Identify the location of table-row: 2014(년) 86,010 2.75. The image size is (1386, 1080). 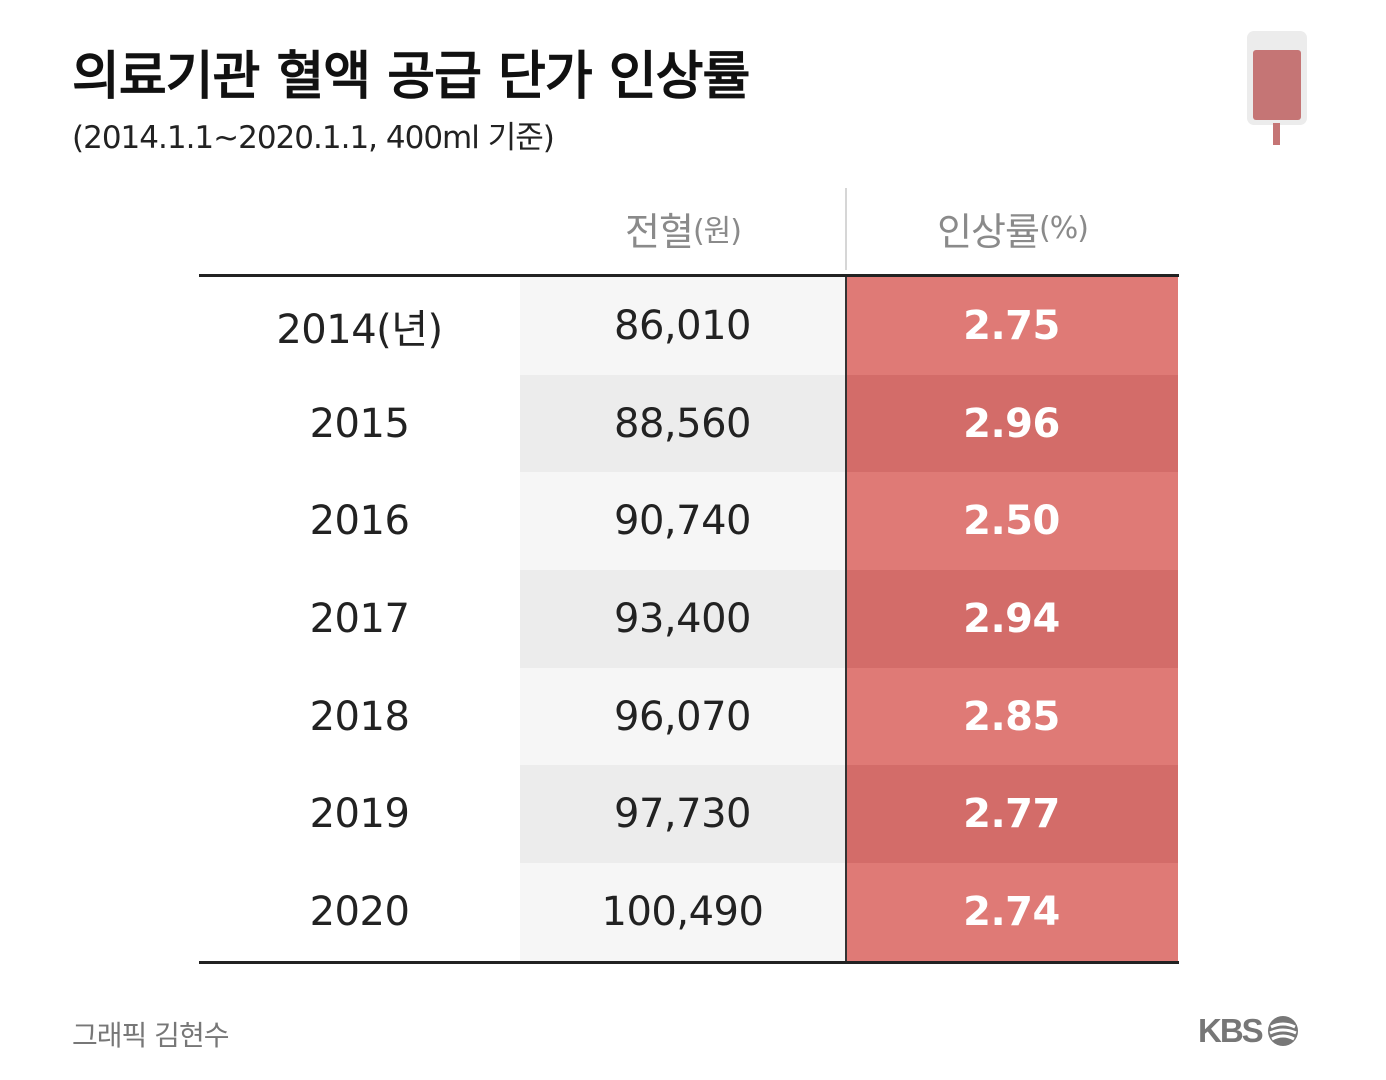
(689, 326).